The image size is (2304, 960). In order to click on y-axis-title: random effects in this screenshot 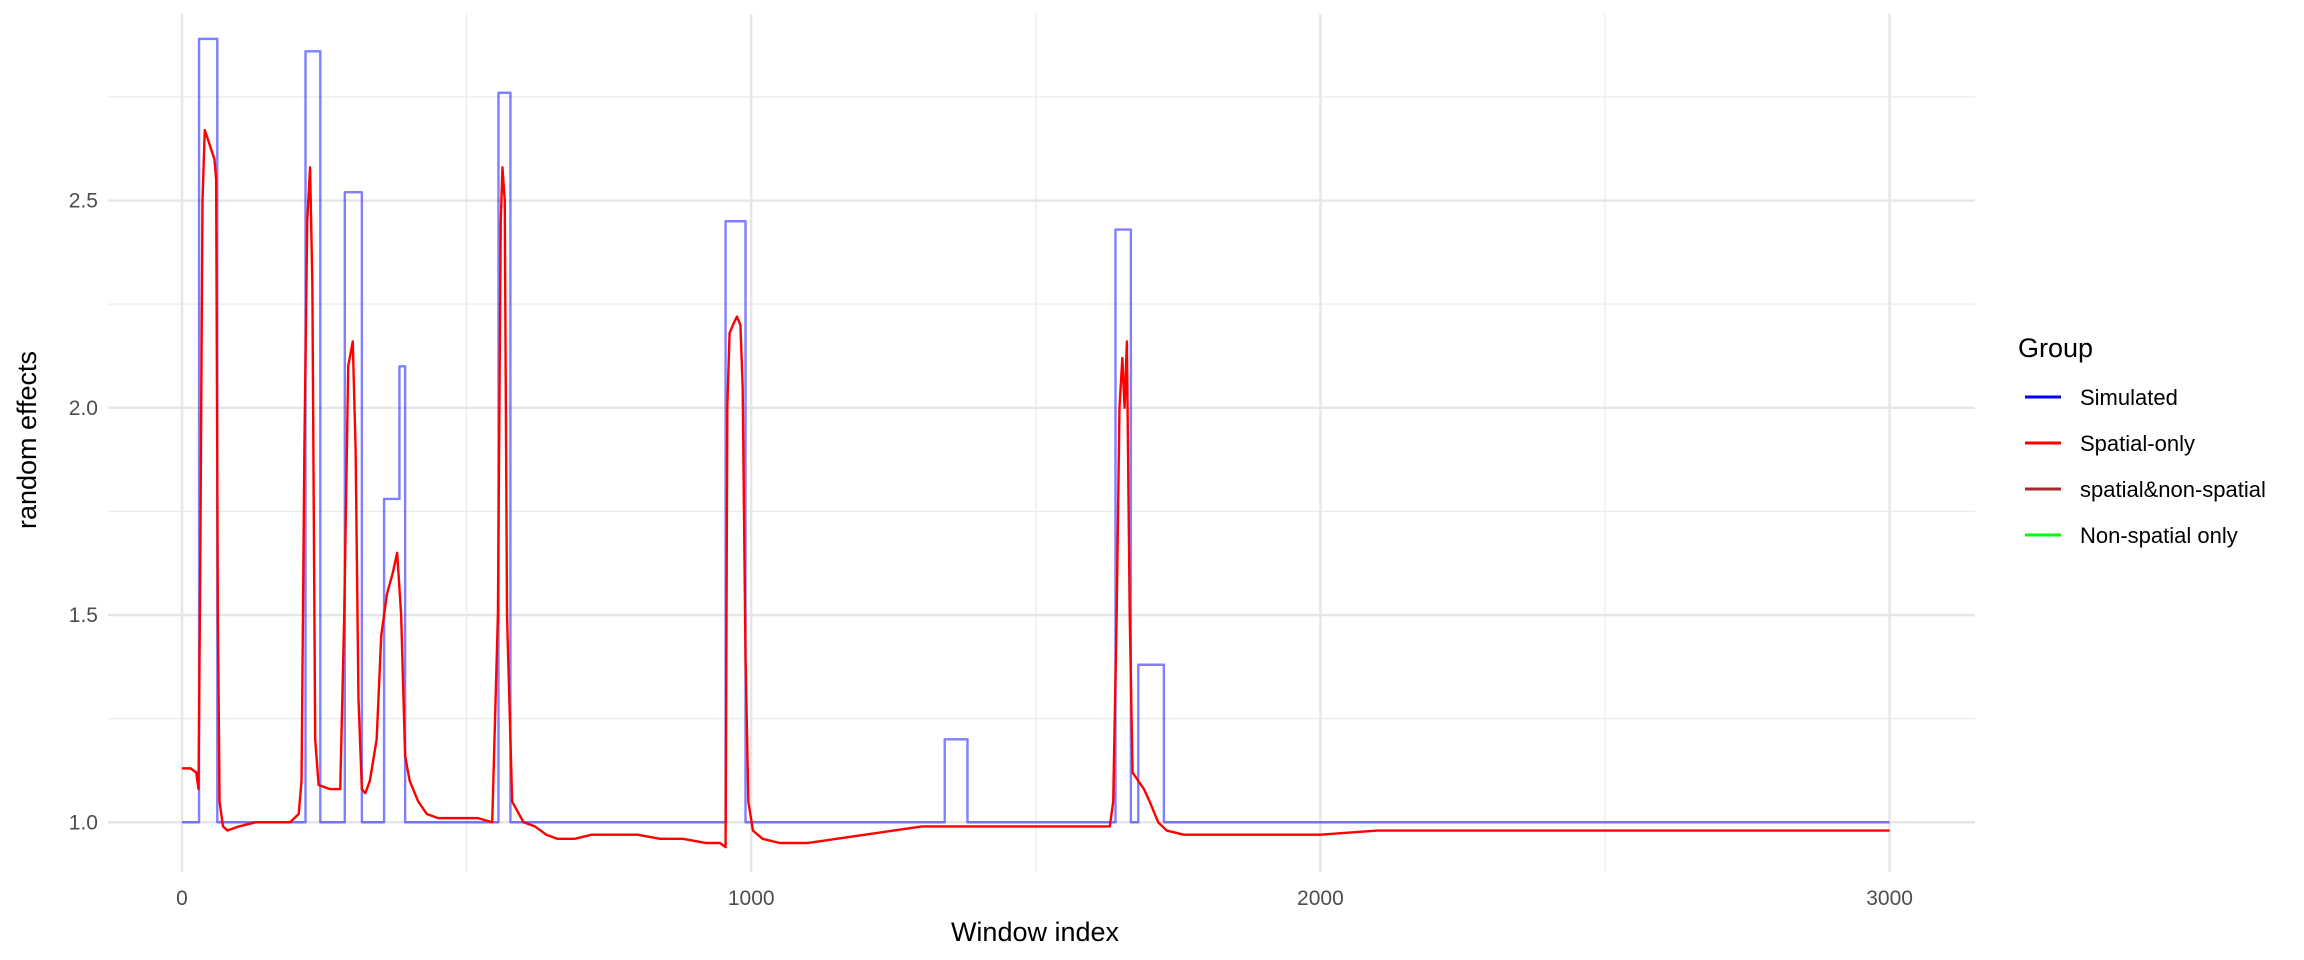, I will do `click(27, 440)`.